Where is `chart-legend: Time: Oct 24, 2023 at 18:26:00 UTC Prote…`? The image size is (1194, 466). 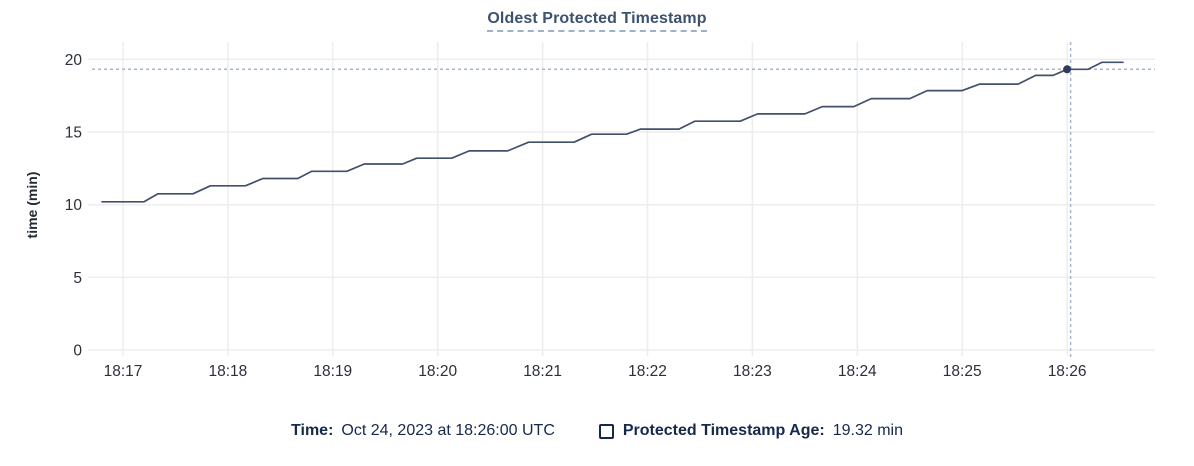
chart-legend: Time: Oct 24, 2023 at 18:26:00 UTC Prote… is located at coordinates (597, 431).